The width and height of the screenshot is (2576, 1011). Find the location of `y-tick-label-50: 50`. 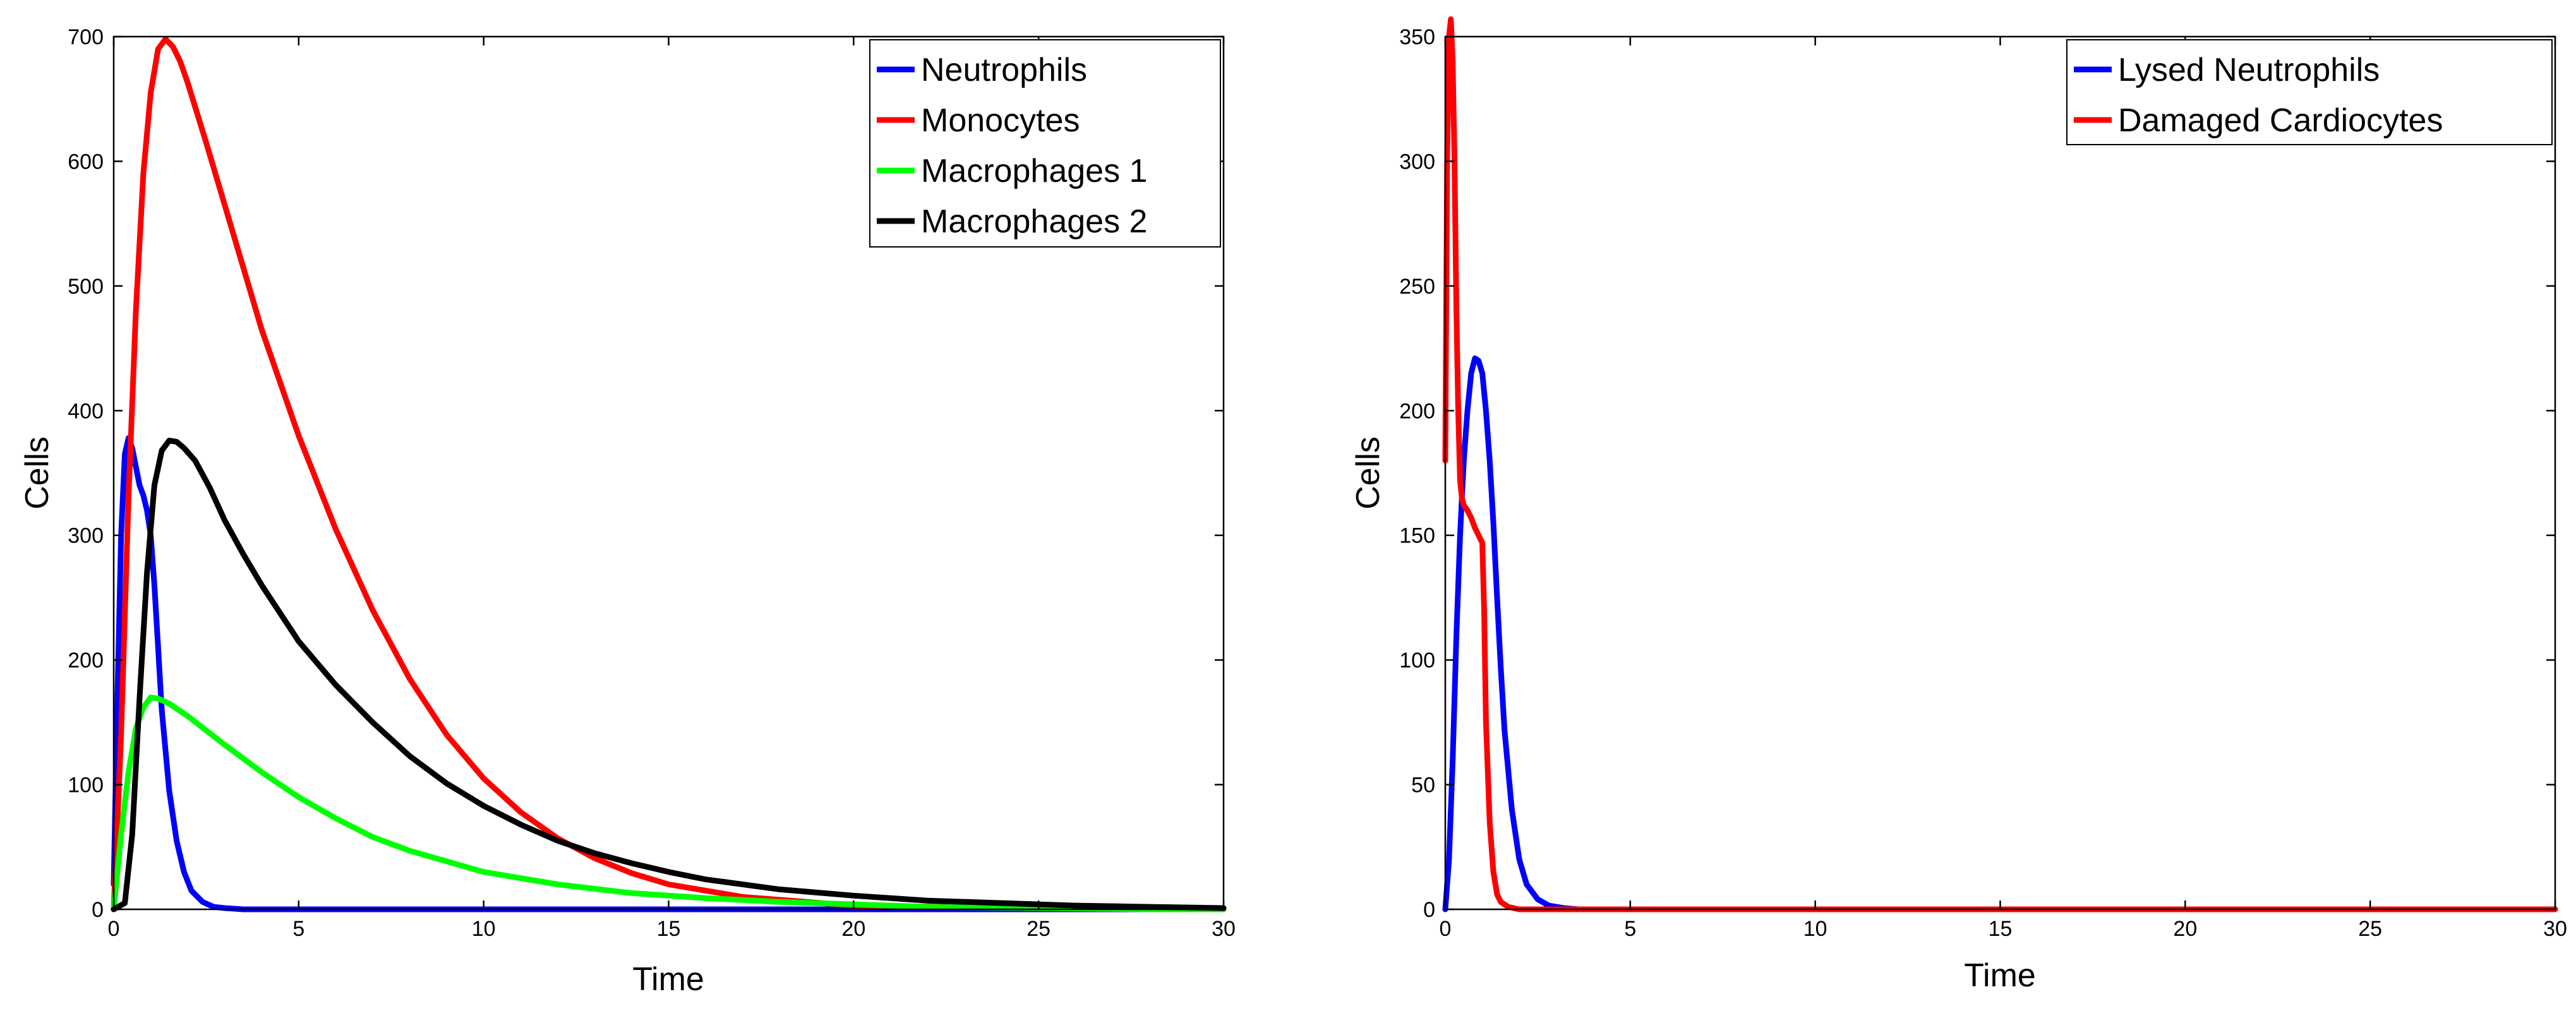

y-tick-label-50: 50 is located at coordinates (1423, 786).